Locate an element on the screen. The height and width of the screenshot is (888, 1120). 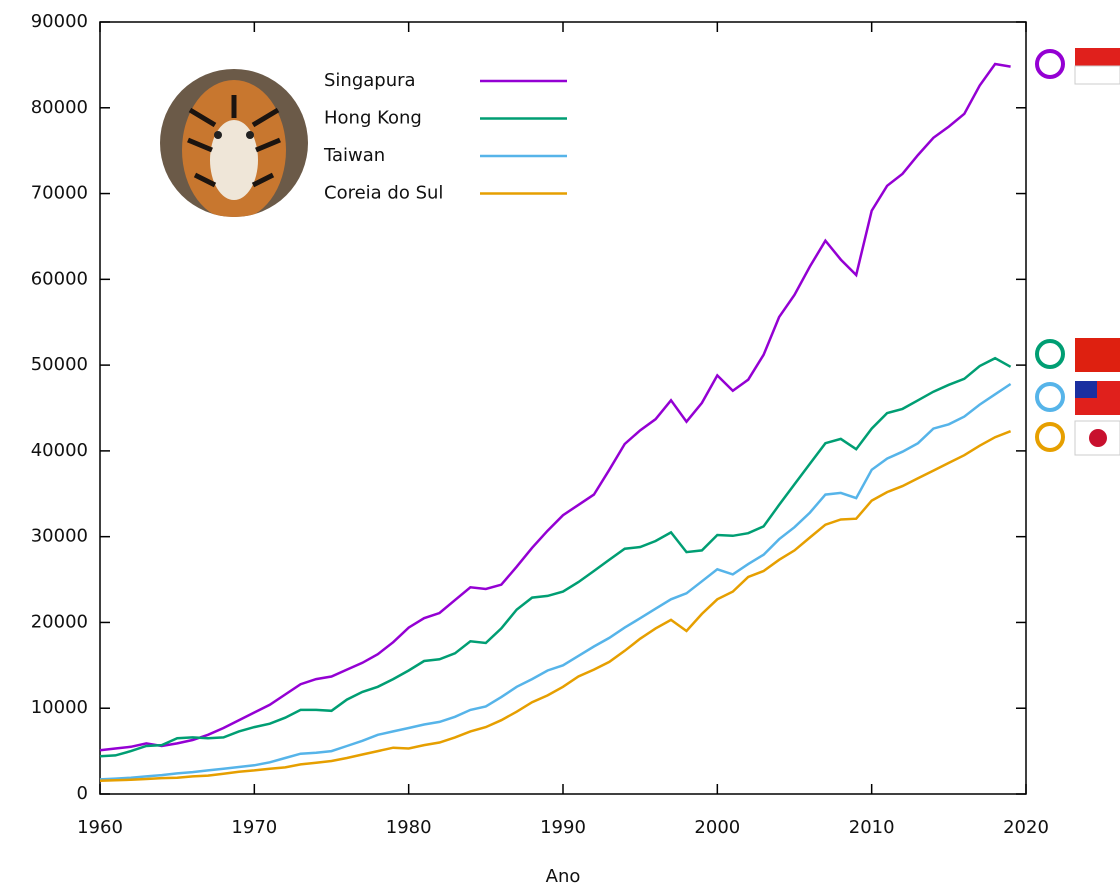
legend-label: Hong Kong is located at coordinates (373, 118).